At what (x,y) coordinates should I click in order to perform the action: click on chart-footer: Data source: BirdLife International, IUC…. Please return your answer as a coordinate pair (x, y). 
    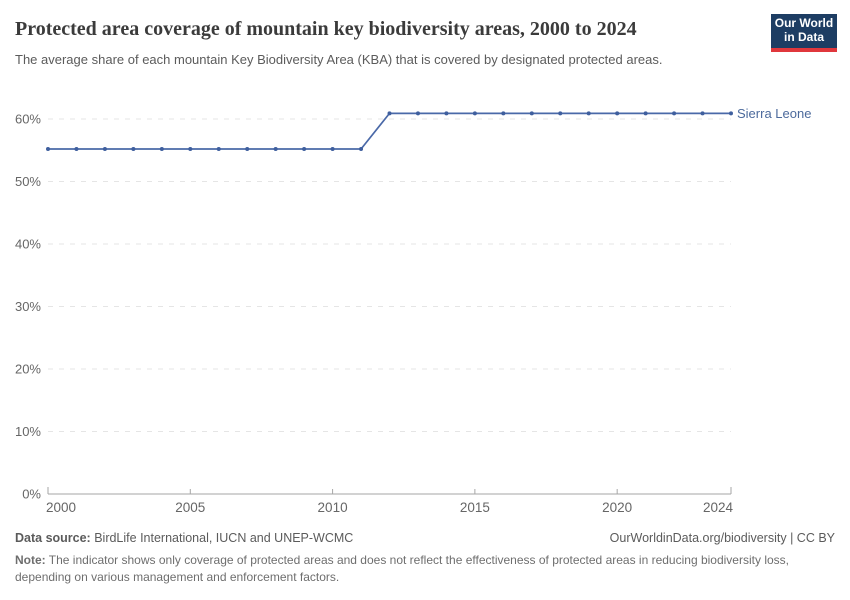
    Looking at the image, I should click on (425, 559).